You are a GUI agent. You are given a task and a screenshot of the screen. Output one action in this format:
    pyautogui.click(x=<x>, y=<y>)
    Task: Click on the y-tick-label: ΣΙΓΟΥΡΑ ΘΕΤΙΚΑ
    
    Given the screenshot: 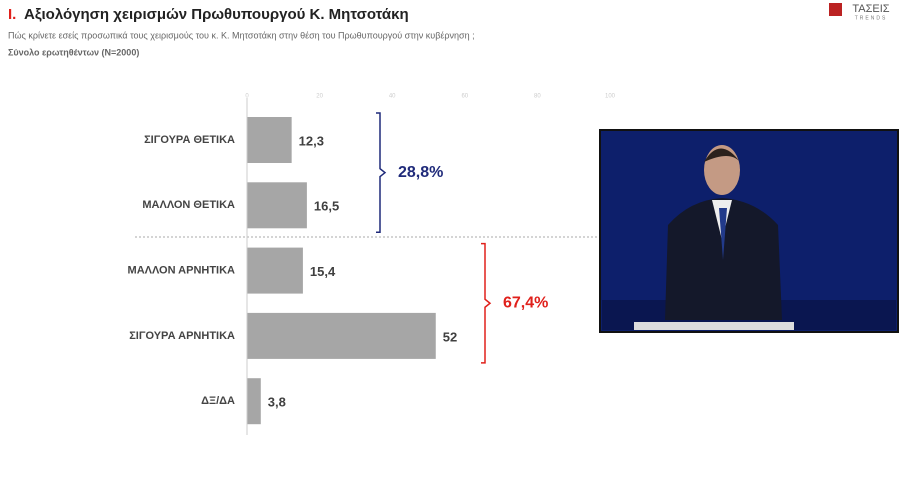 What is the action you would take?
    pyautogui.click(x=189, y=140)
    